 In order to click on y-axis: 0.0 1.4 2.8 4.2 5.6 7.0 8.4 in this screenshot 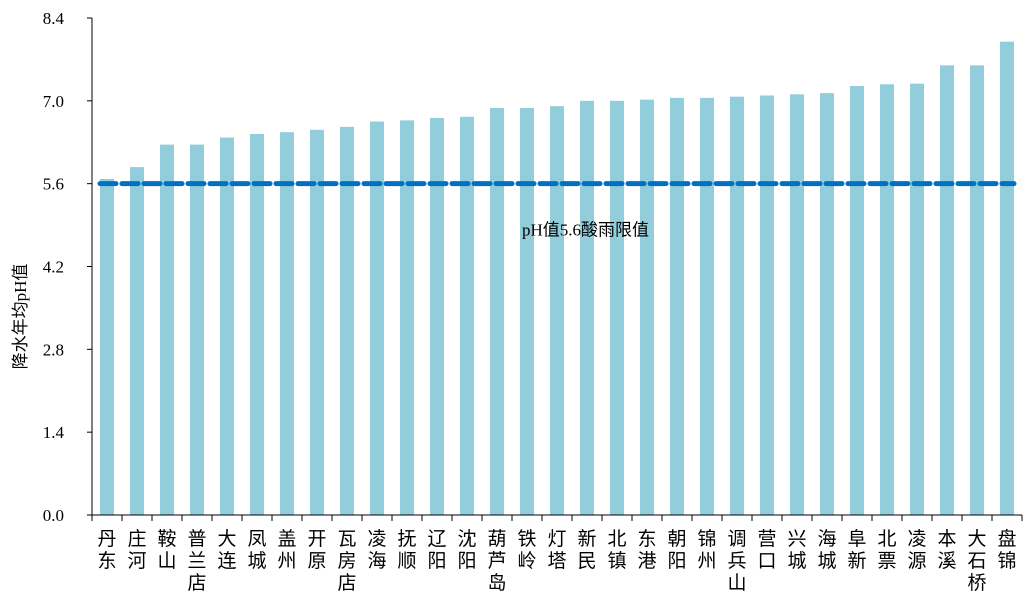, I will do `click(68, 267)`.